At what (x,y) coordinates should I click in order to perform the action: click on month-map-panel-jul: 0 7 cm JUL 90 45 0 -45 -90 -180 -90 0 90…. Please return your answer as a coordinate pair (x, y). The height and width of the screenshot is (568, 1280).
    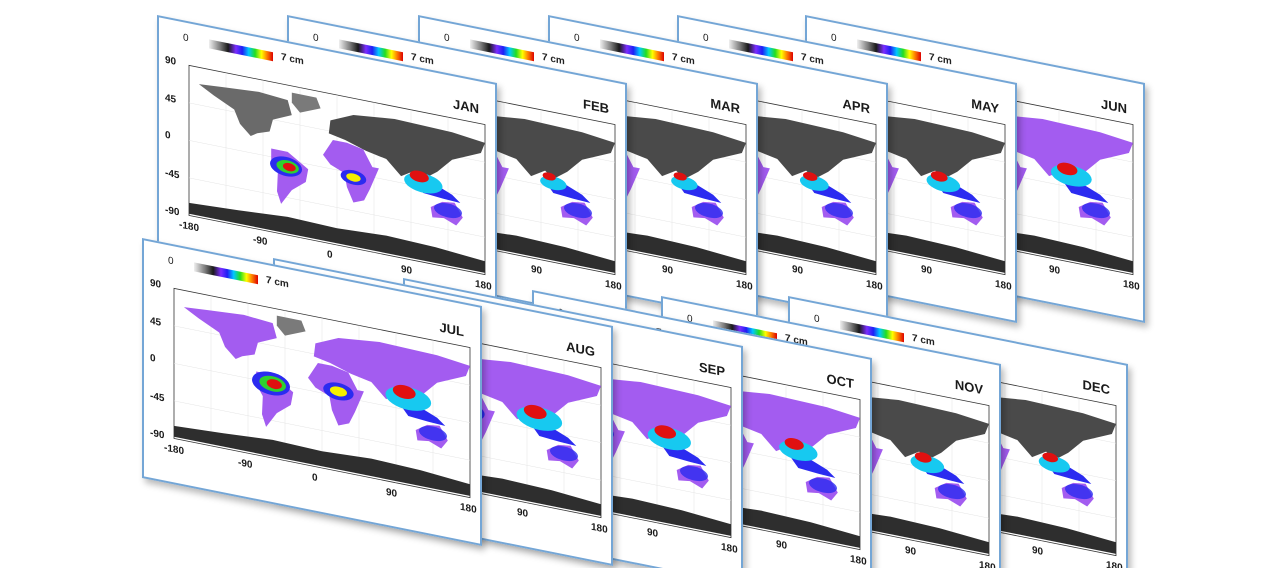
    Looking at the image, I should click on (312, 392).